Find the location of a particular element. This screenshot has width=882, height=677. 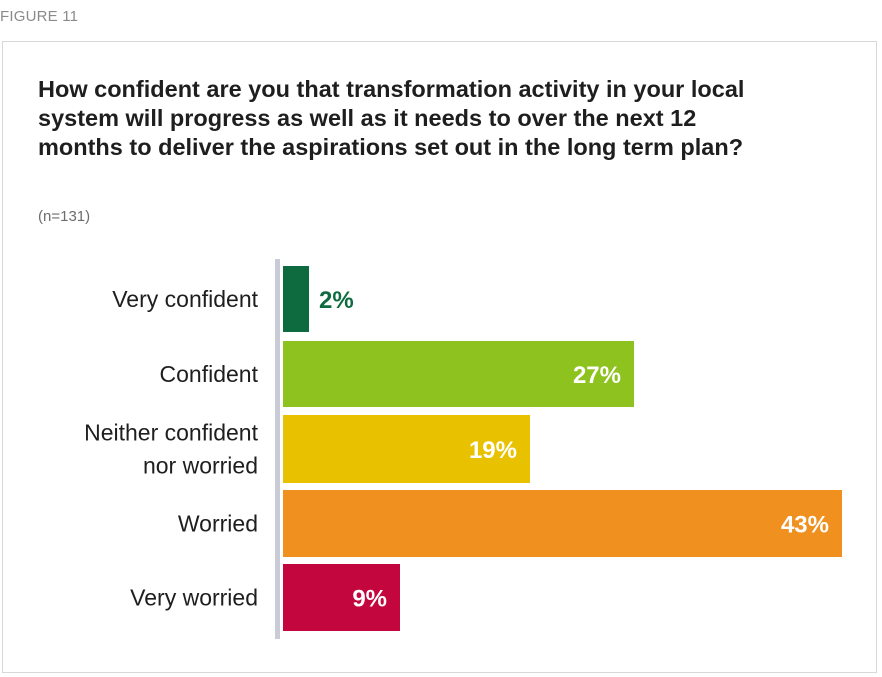

figure-label: FIGURE 11 is located at coordinates (39, 16).